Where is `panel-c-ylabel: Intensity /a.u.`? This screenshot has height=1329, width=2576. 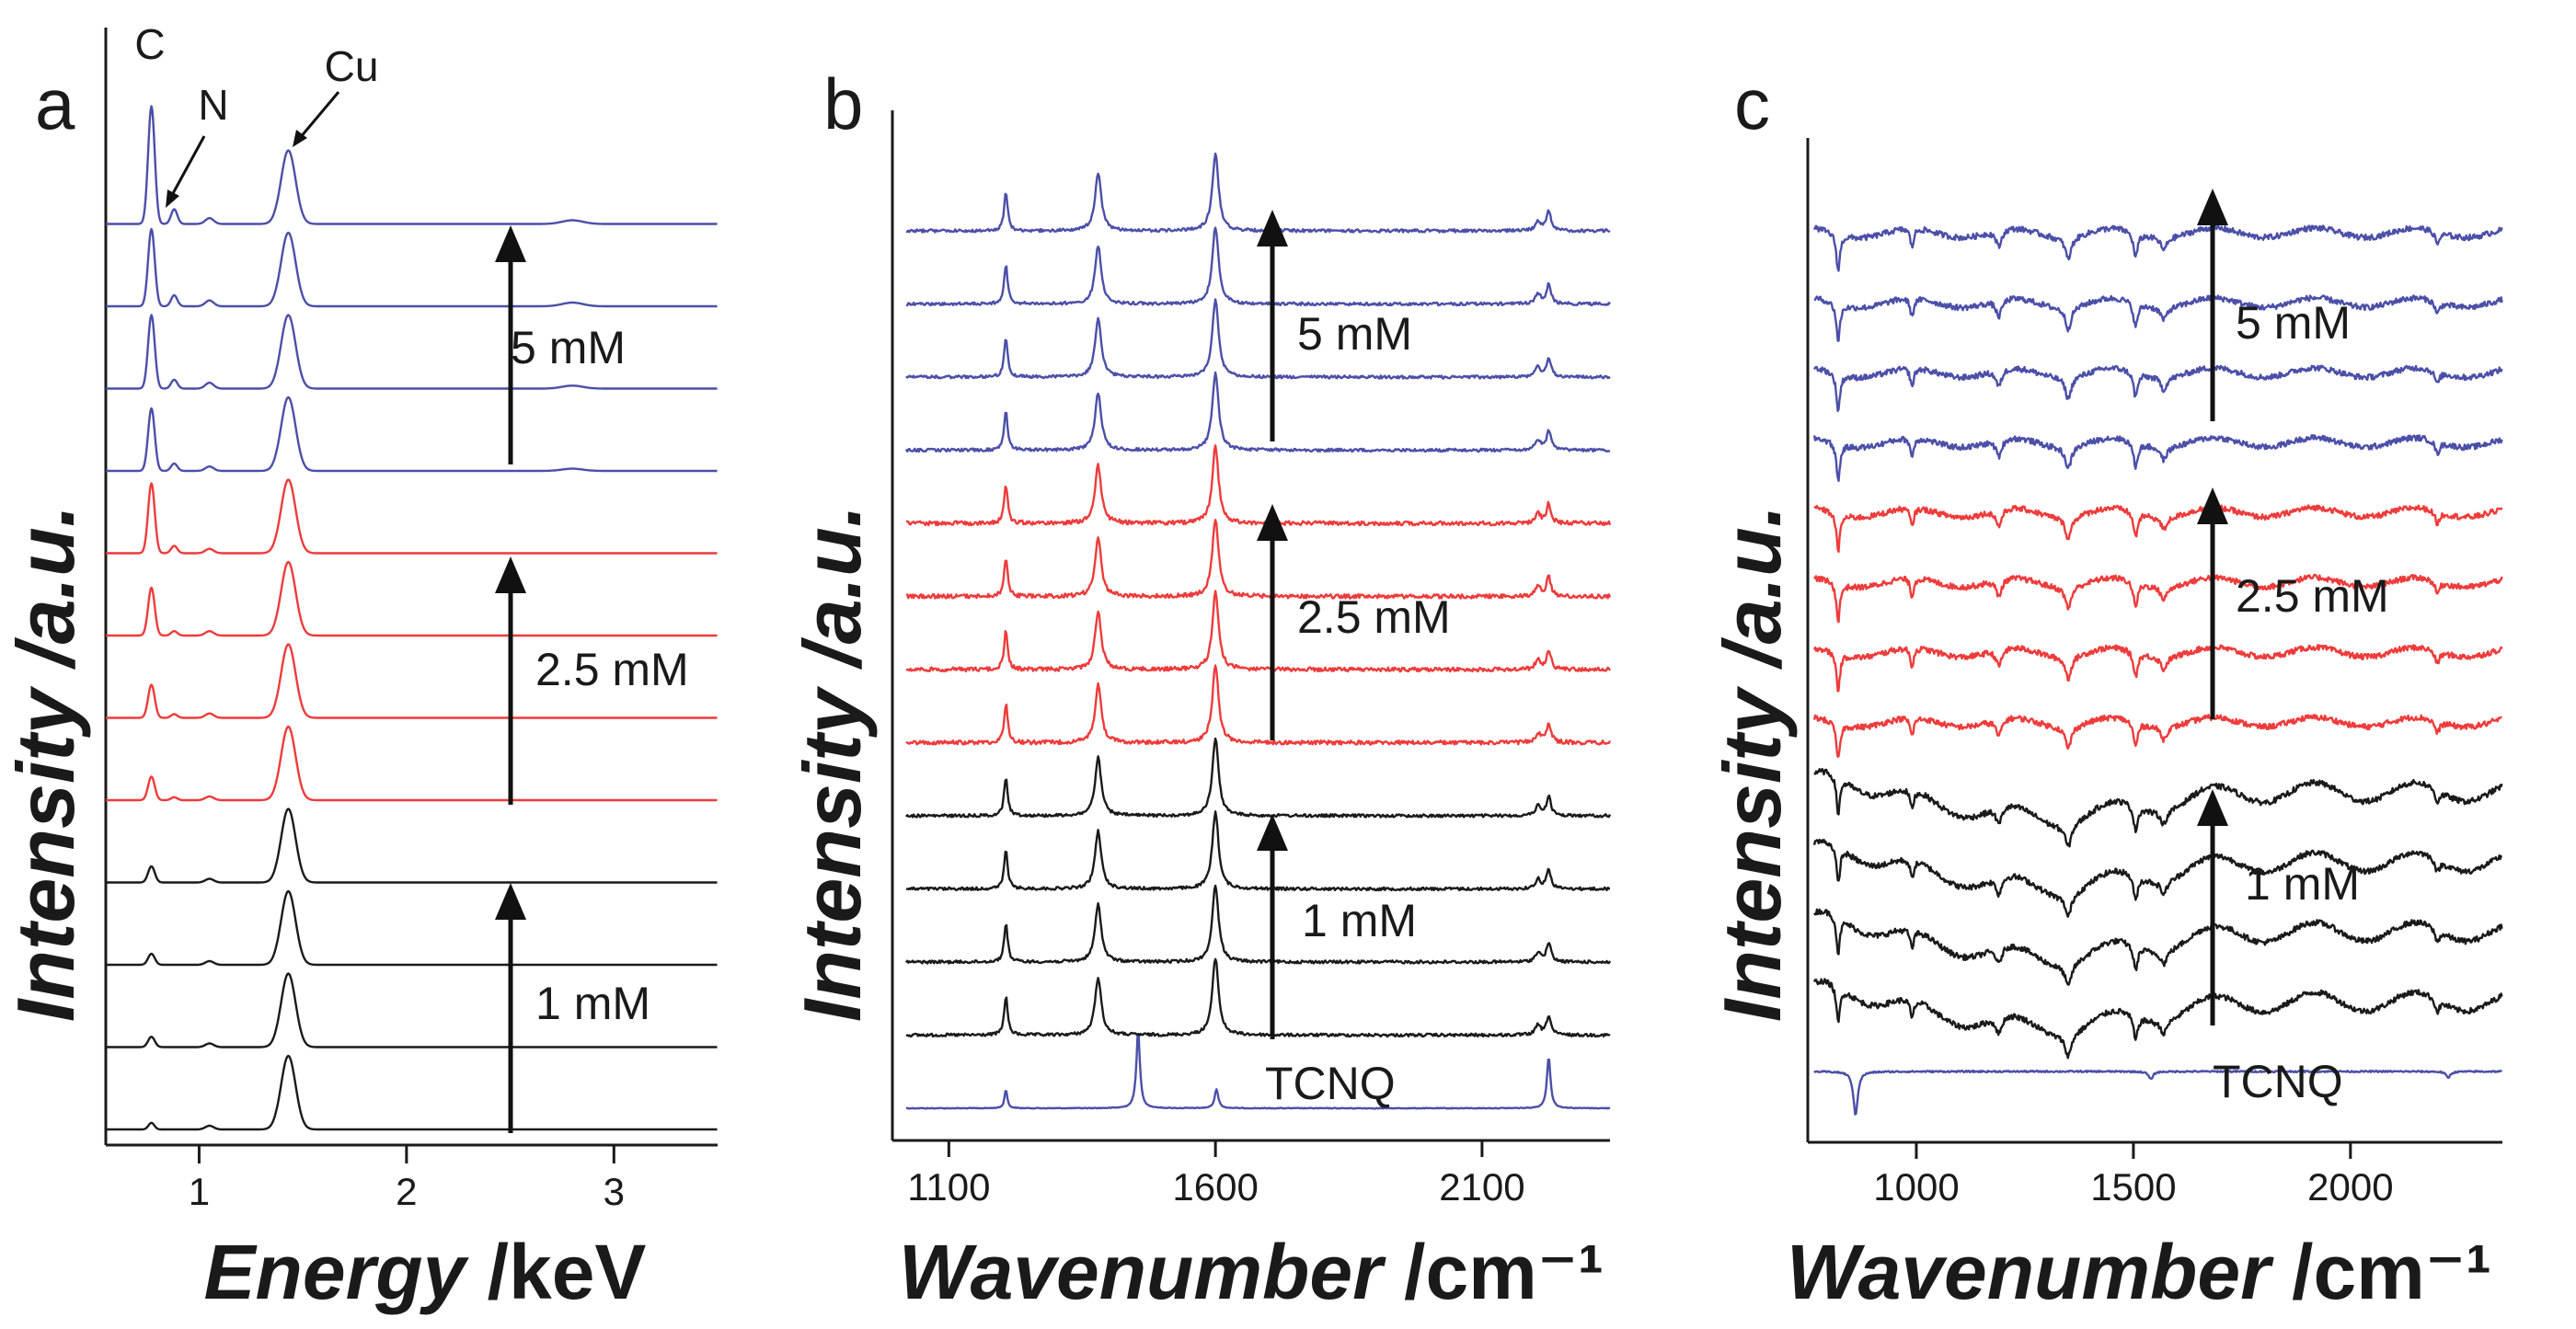
panel-c-ylabel: Intensity /a.u. is located at coordinates (1752, 763).